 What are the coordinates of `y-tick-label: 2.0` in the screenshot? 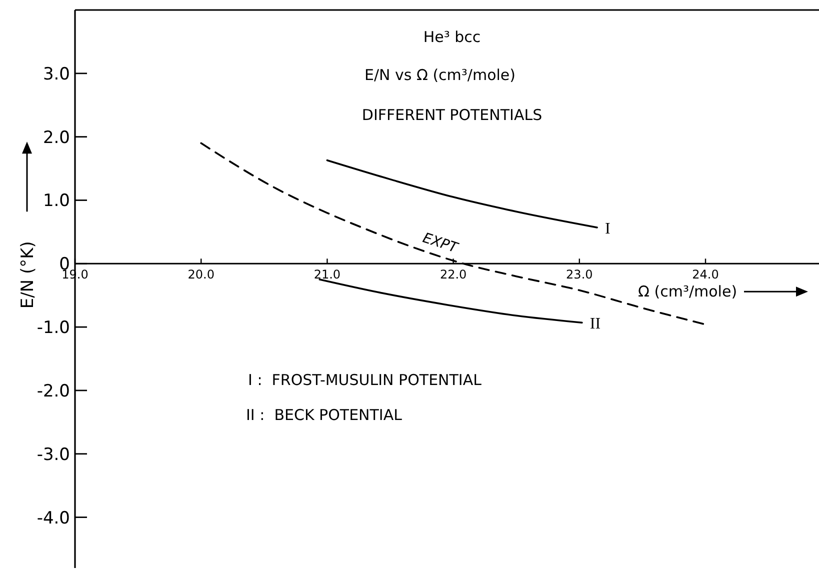 It's located at (56, 138).